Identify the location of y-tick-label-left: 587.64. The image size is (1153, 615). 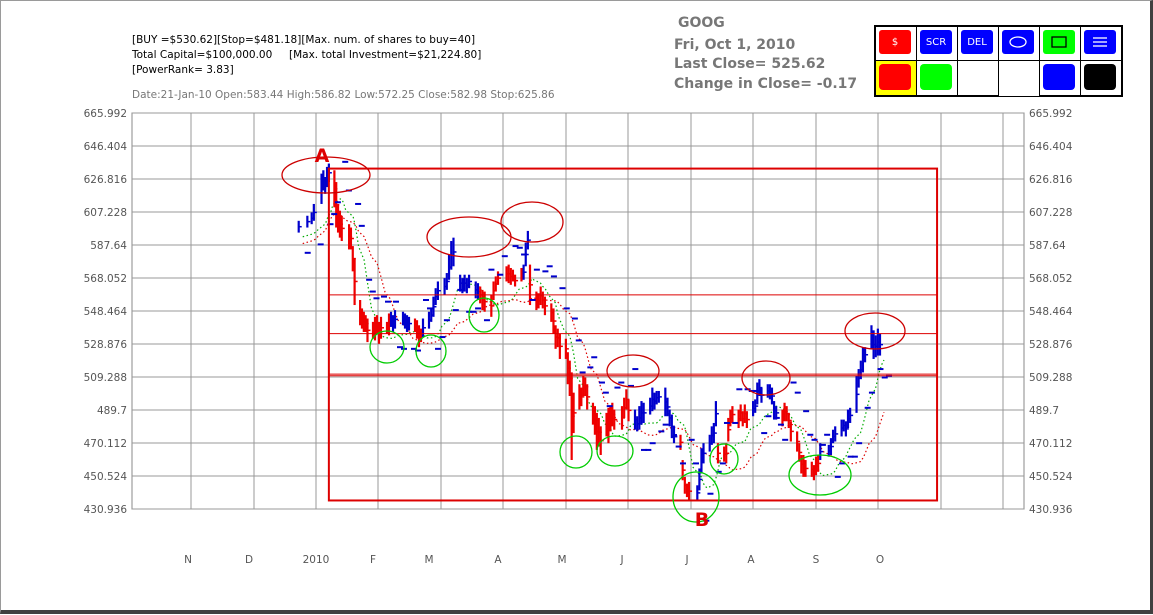
(108, 246).